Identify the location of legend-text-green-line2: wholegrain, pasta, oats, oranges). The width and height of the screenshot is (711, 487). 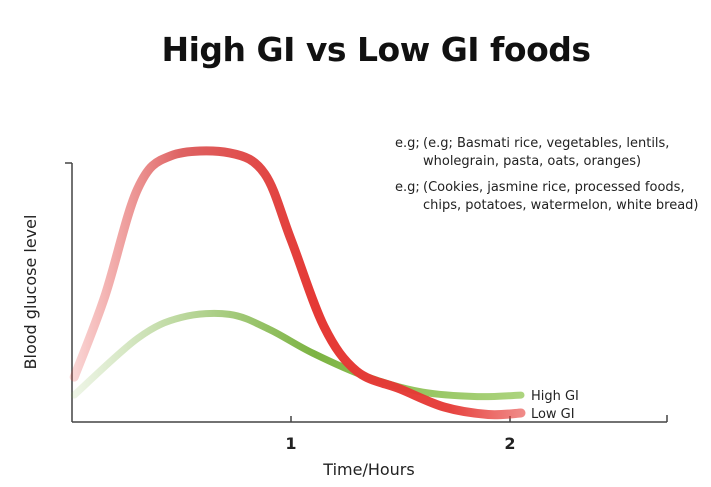
(532, 161).